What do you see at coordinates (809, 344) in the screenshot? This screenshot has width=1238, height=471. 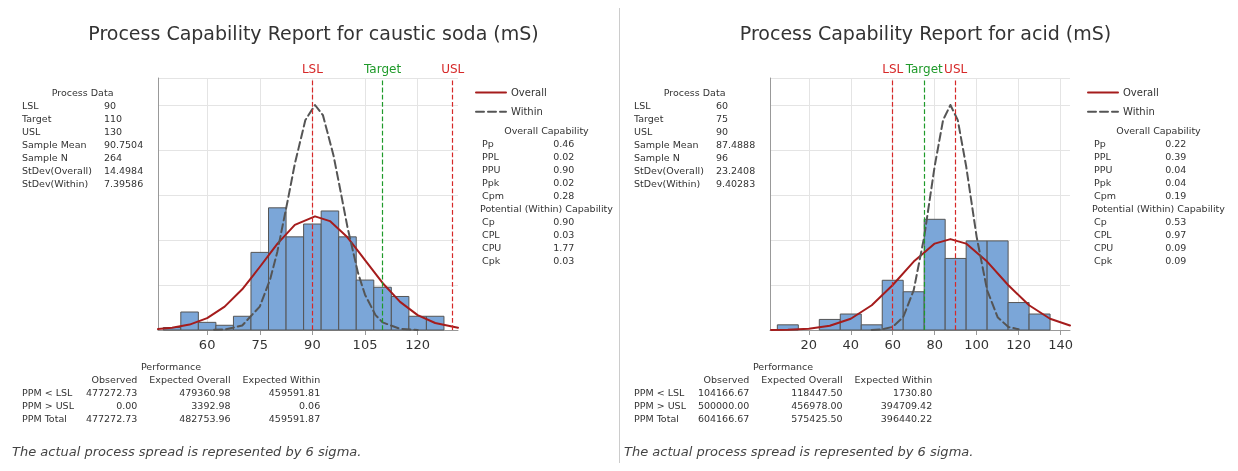 I see `x-tick-label: 20` at bounding box center [809, 344].